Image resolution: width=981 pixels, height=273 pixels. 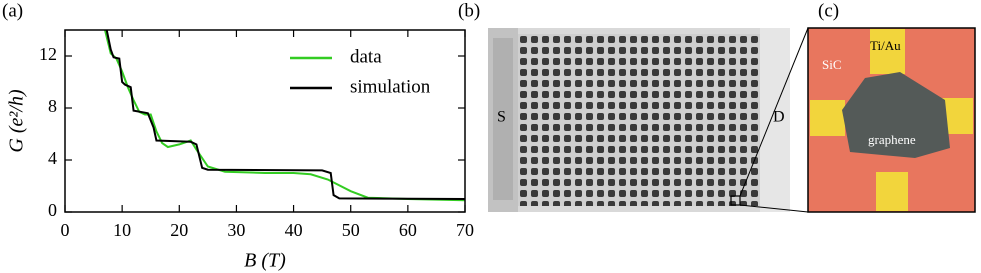 I want to click on y-tick-label: 12, so click(x=48, y=54).